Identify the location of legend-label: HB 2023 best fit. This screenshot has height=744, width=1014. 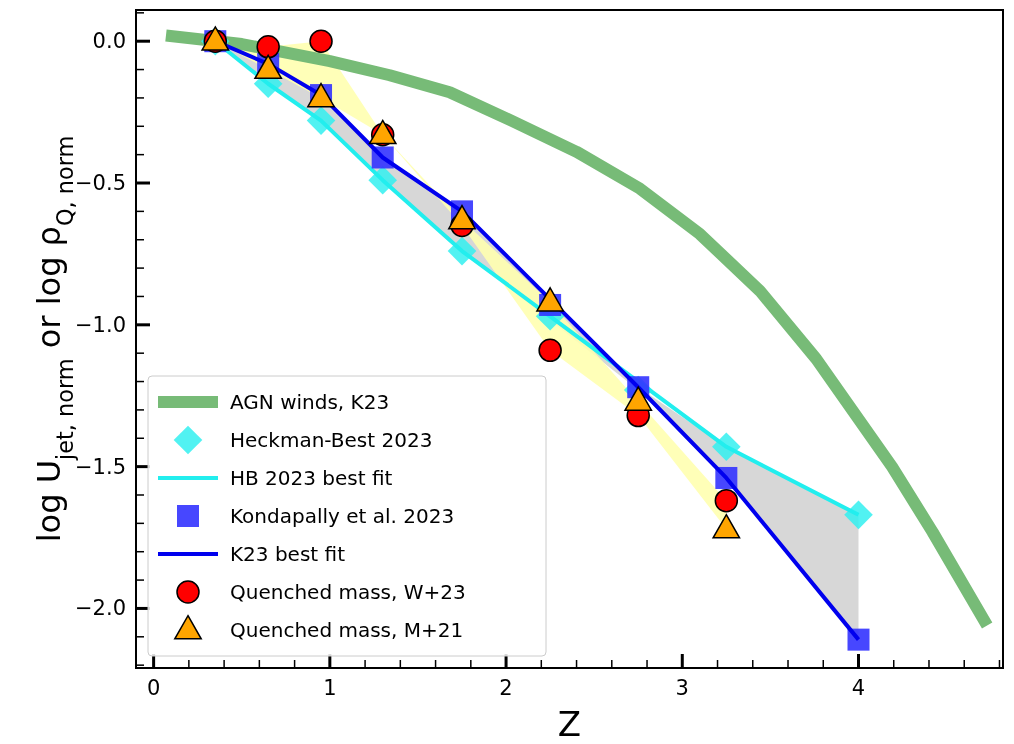
(311, 478).